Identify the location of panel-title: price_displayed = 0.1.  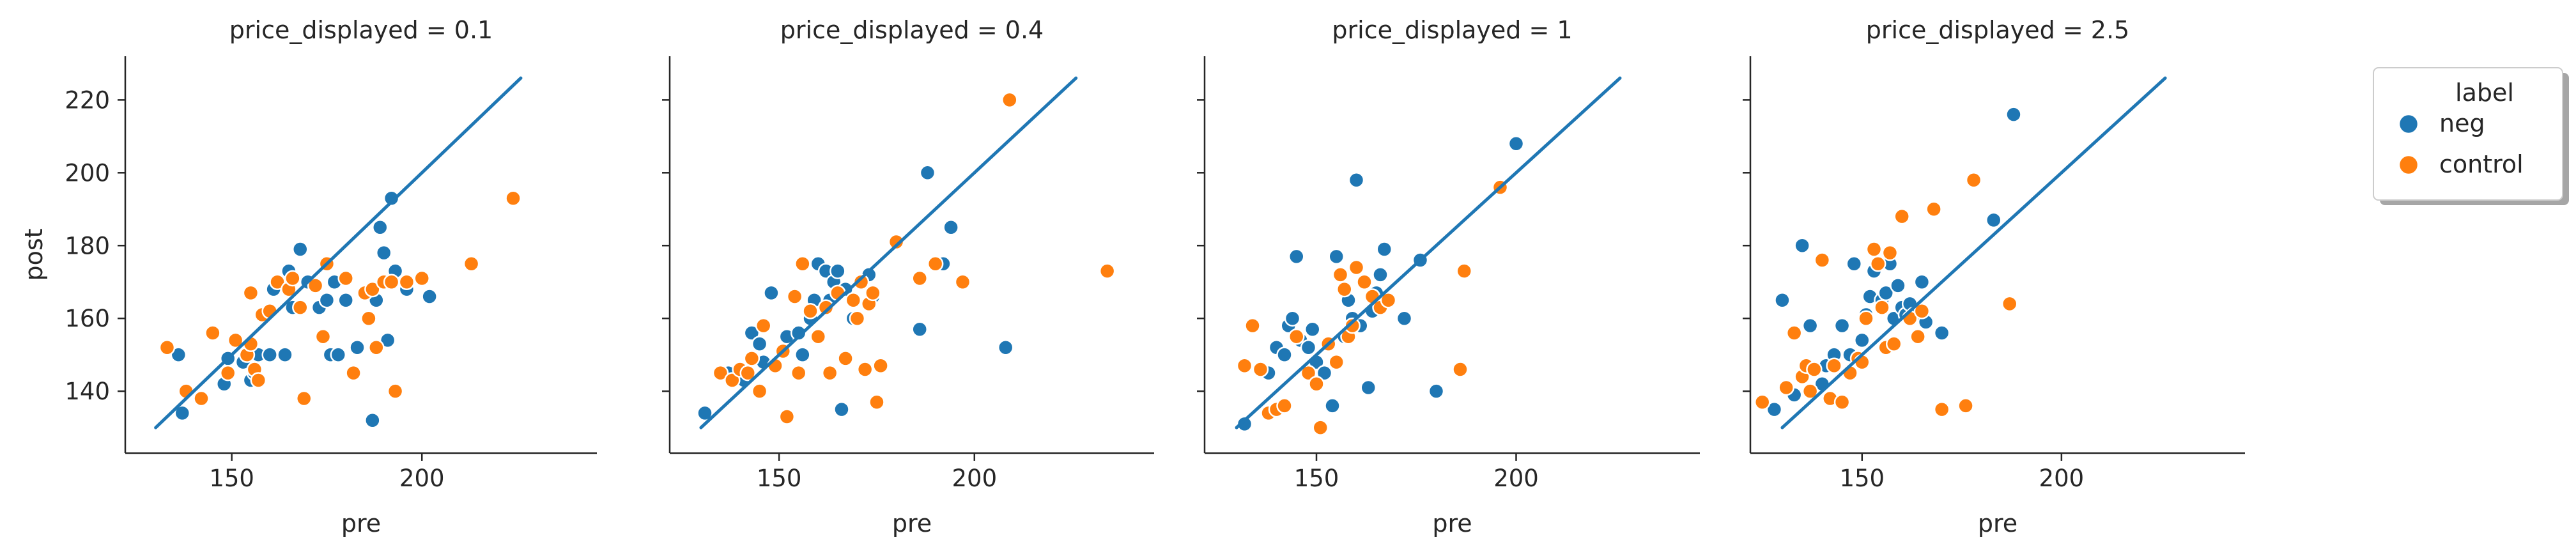
(361, 30).